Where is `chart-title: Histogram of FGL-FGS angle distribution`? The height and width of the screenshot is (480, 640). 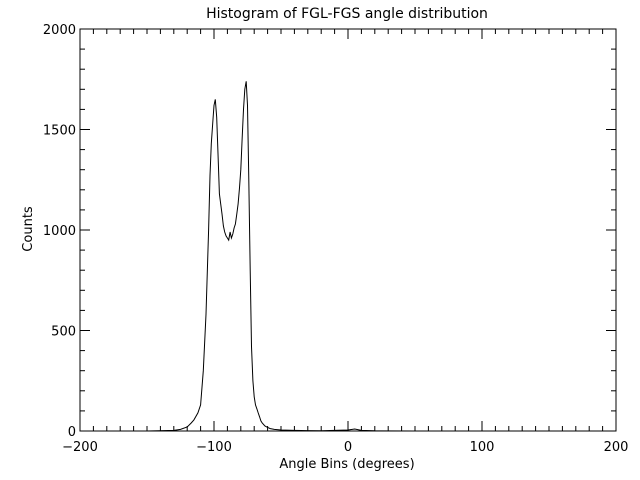 chart-title: Histogram of FGL-FGS angle distribution is located at coordinates (347, 14).